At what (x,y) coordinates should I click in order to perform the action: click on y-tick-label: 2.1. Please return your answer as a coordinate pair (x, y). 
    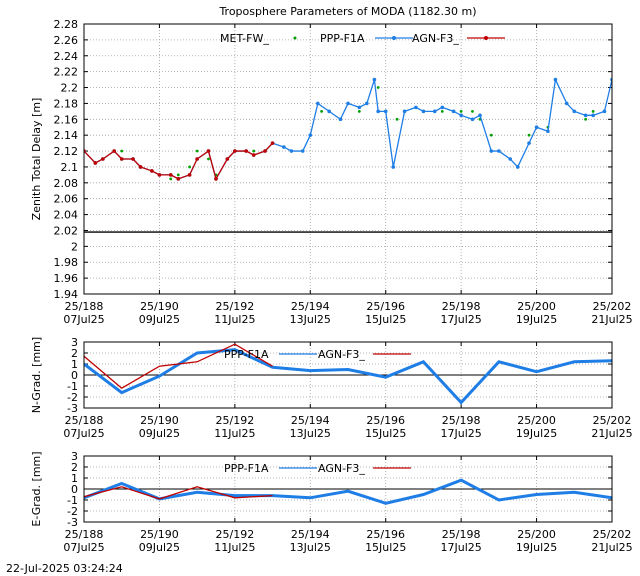
    Looking at the image, I should click on (70, 167).